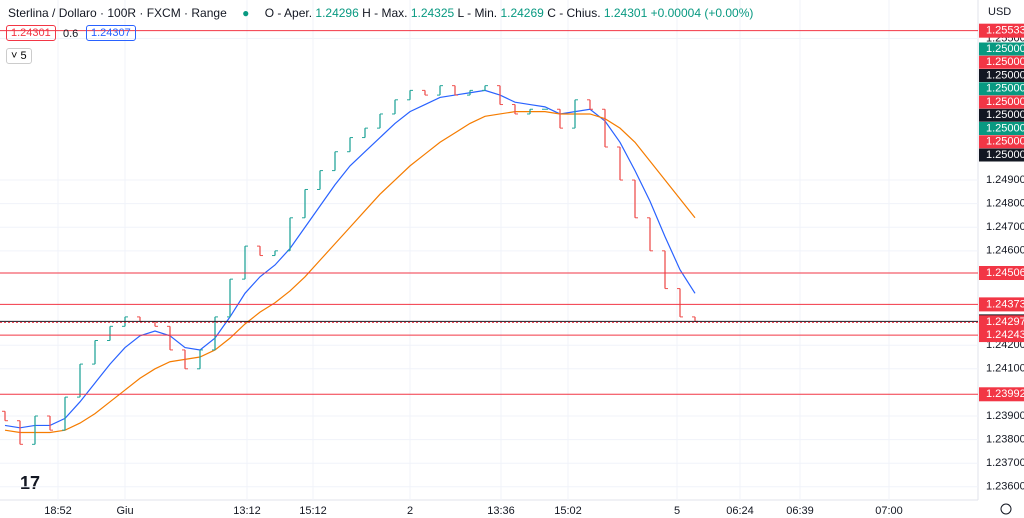 The image size is (1024, 518). I want to click on y-tick-label: 1.23900, so click(1005, 416).